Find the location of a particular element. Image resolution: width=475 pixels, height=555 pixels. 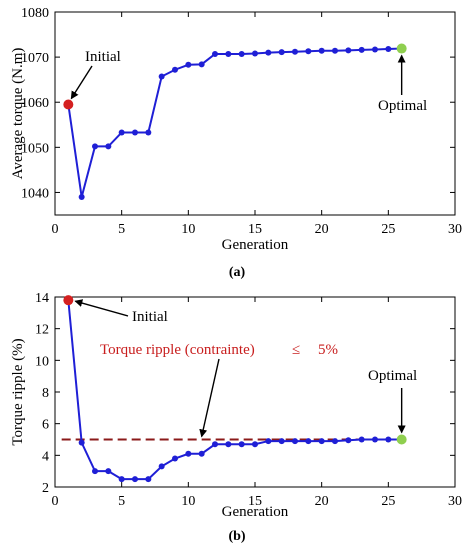

caption-a: (a) is located at coordinates (237, 272).